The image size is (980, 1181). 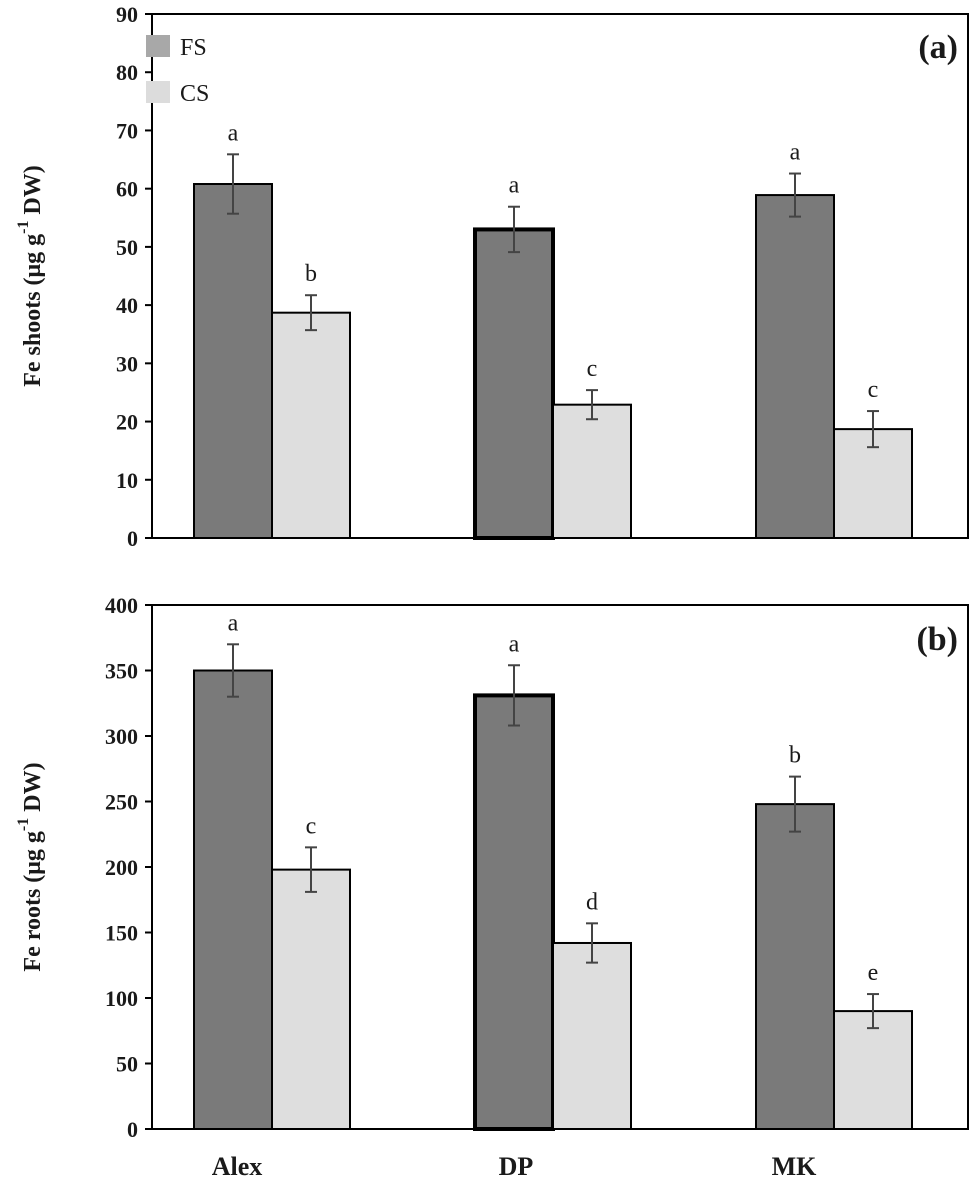 What do you see at coordinates (795, 756) in the screenshot?
I see `panel-b-significance-letter-fs-mk: b` at bounding box center [795, 756].